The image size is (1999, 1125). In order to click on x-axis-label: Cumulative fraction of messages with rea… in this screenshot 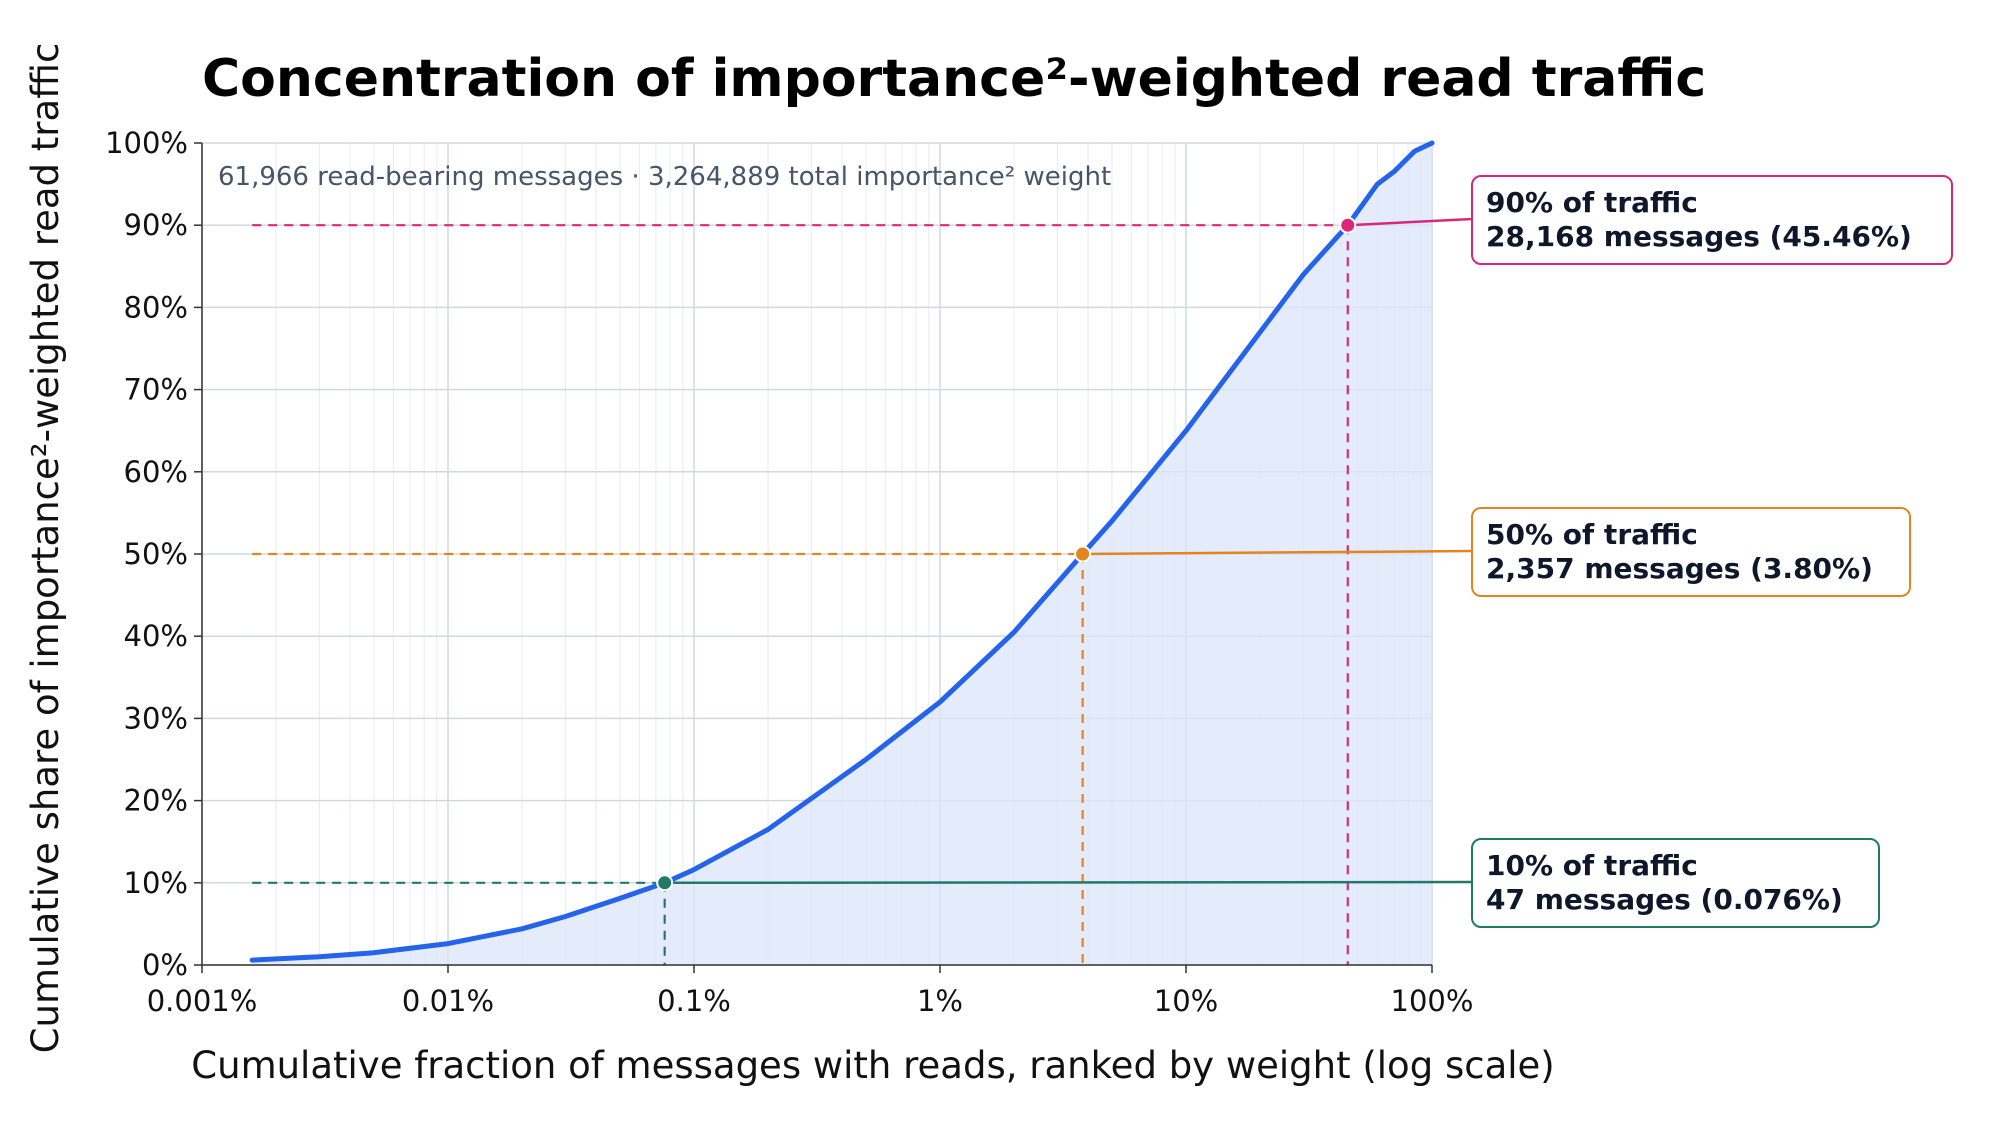, I will do `click(872, 1065)`.